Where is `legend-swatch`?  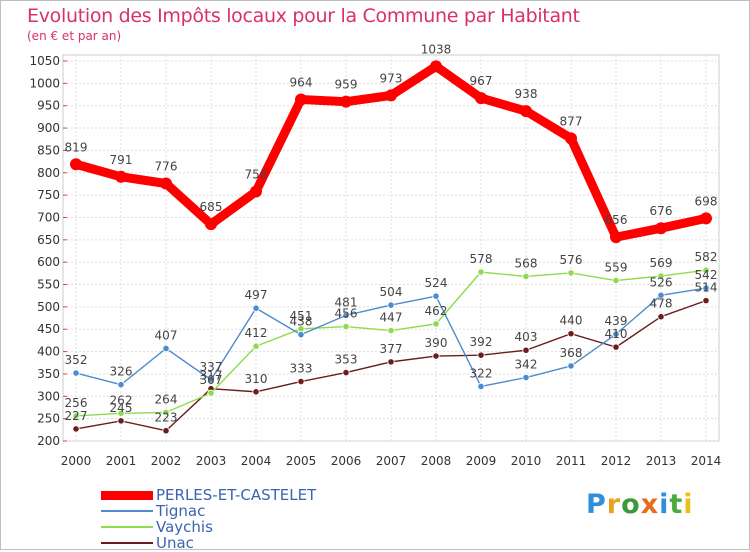 legend-swatch is located at coordinates (127, 527).